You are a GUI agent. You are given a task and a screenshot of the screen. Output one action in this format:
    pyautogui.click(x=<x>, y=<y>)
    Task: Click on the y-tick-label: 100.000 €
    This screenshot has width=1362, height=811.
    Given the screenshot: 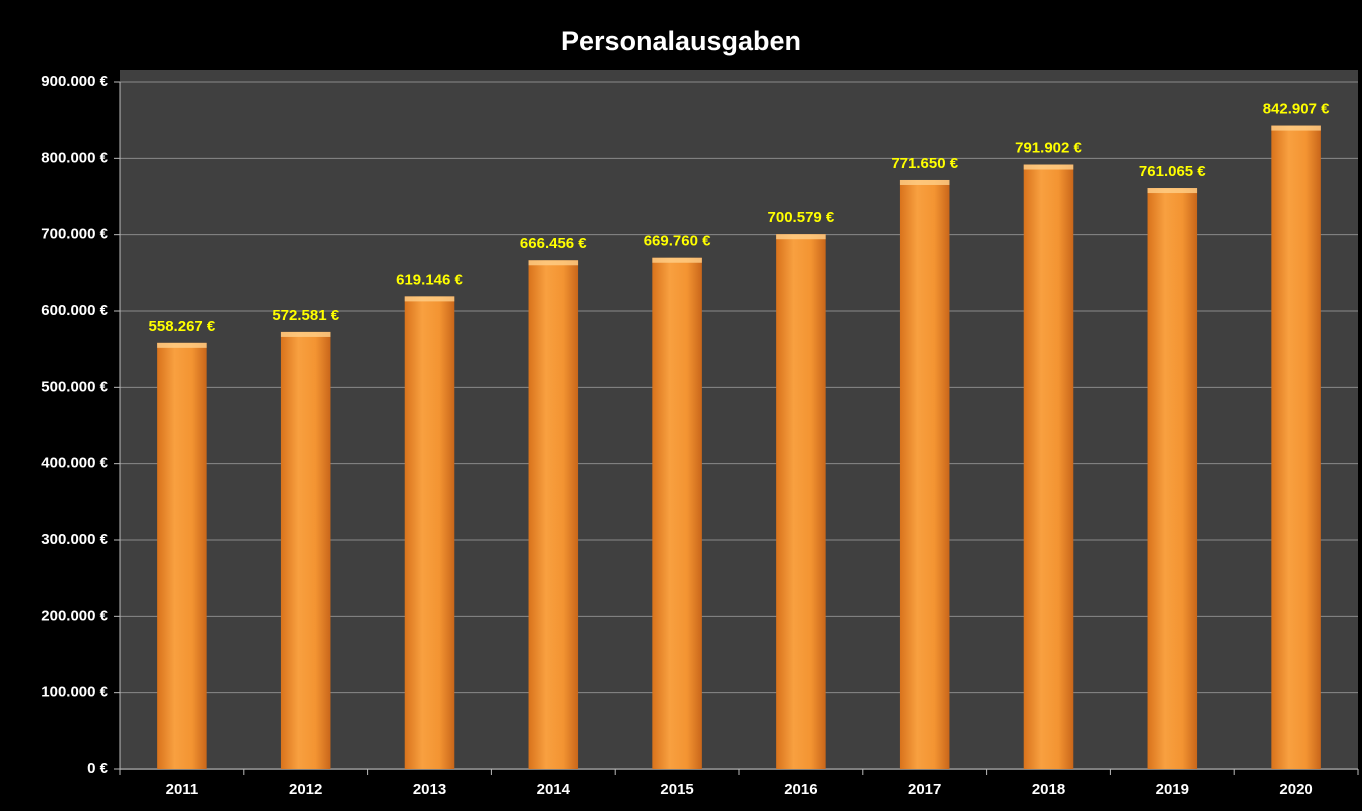 What is the action you would take?
    pyautogui.click(x=74, y=692)
    